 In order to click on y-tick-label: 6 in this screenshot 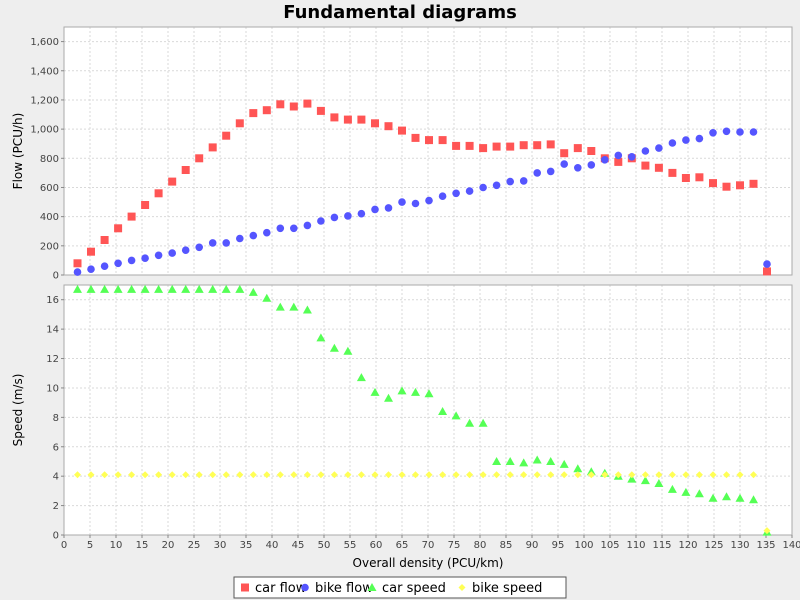, I will do `click(56, 447)`.